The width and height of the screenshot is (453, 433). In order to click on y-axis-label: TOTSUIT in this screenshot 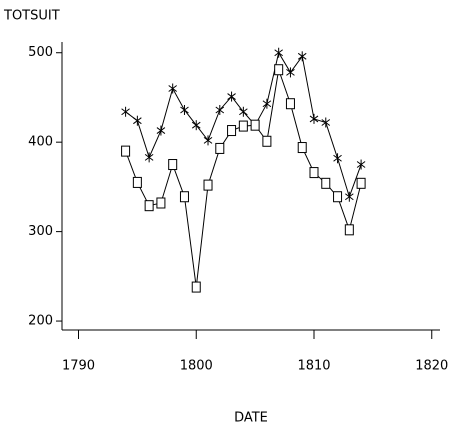, I will do `click(31, 16)`.